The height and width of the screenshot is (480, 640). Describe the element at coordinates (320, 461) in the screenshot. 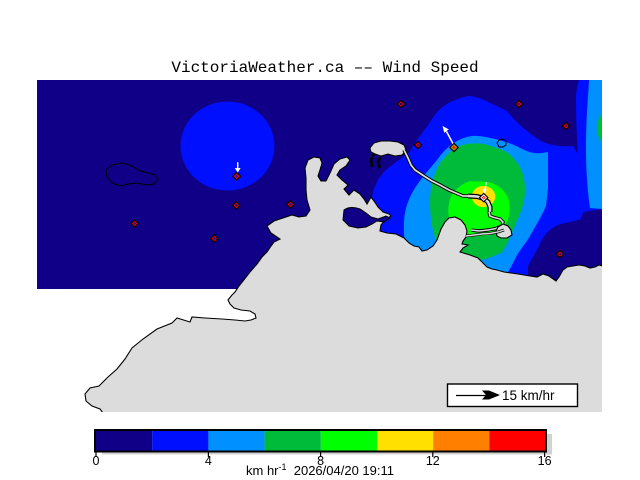

I see `svg-text: 8` at that location.